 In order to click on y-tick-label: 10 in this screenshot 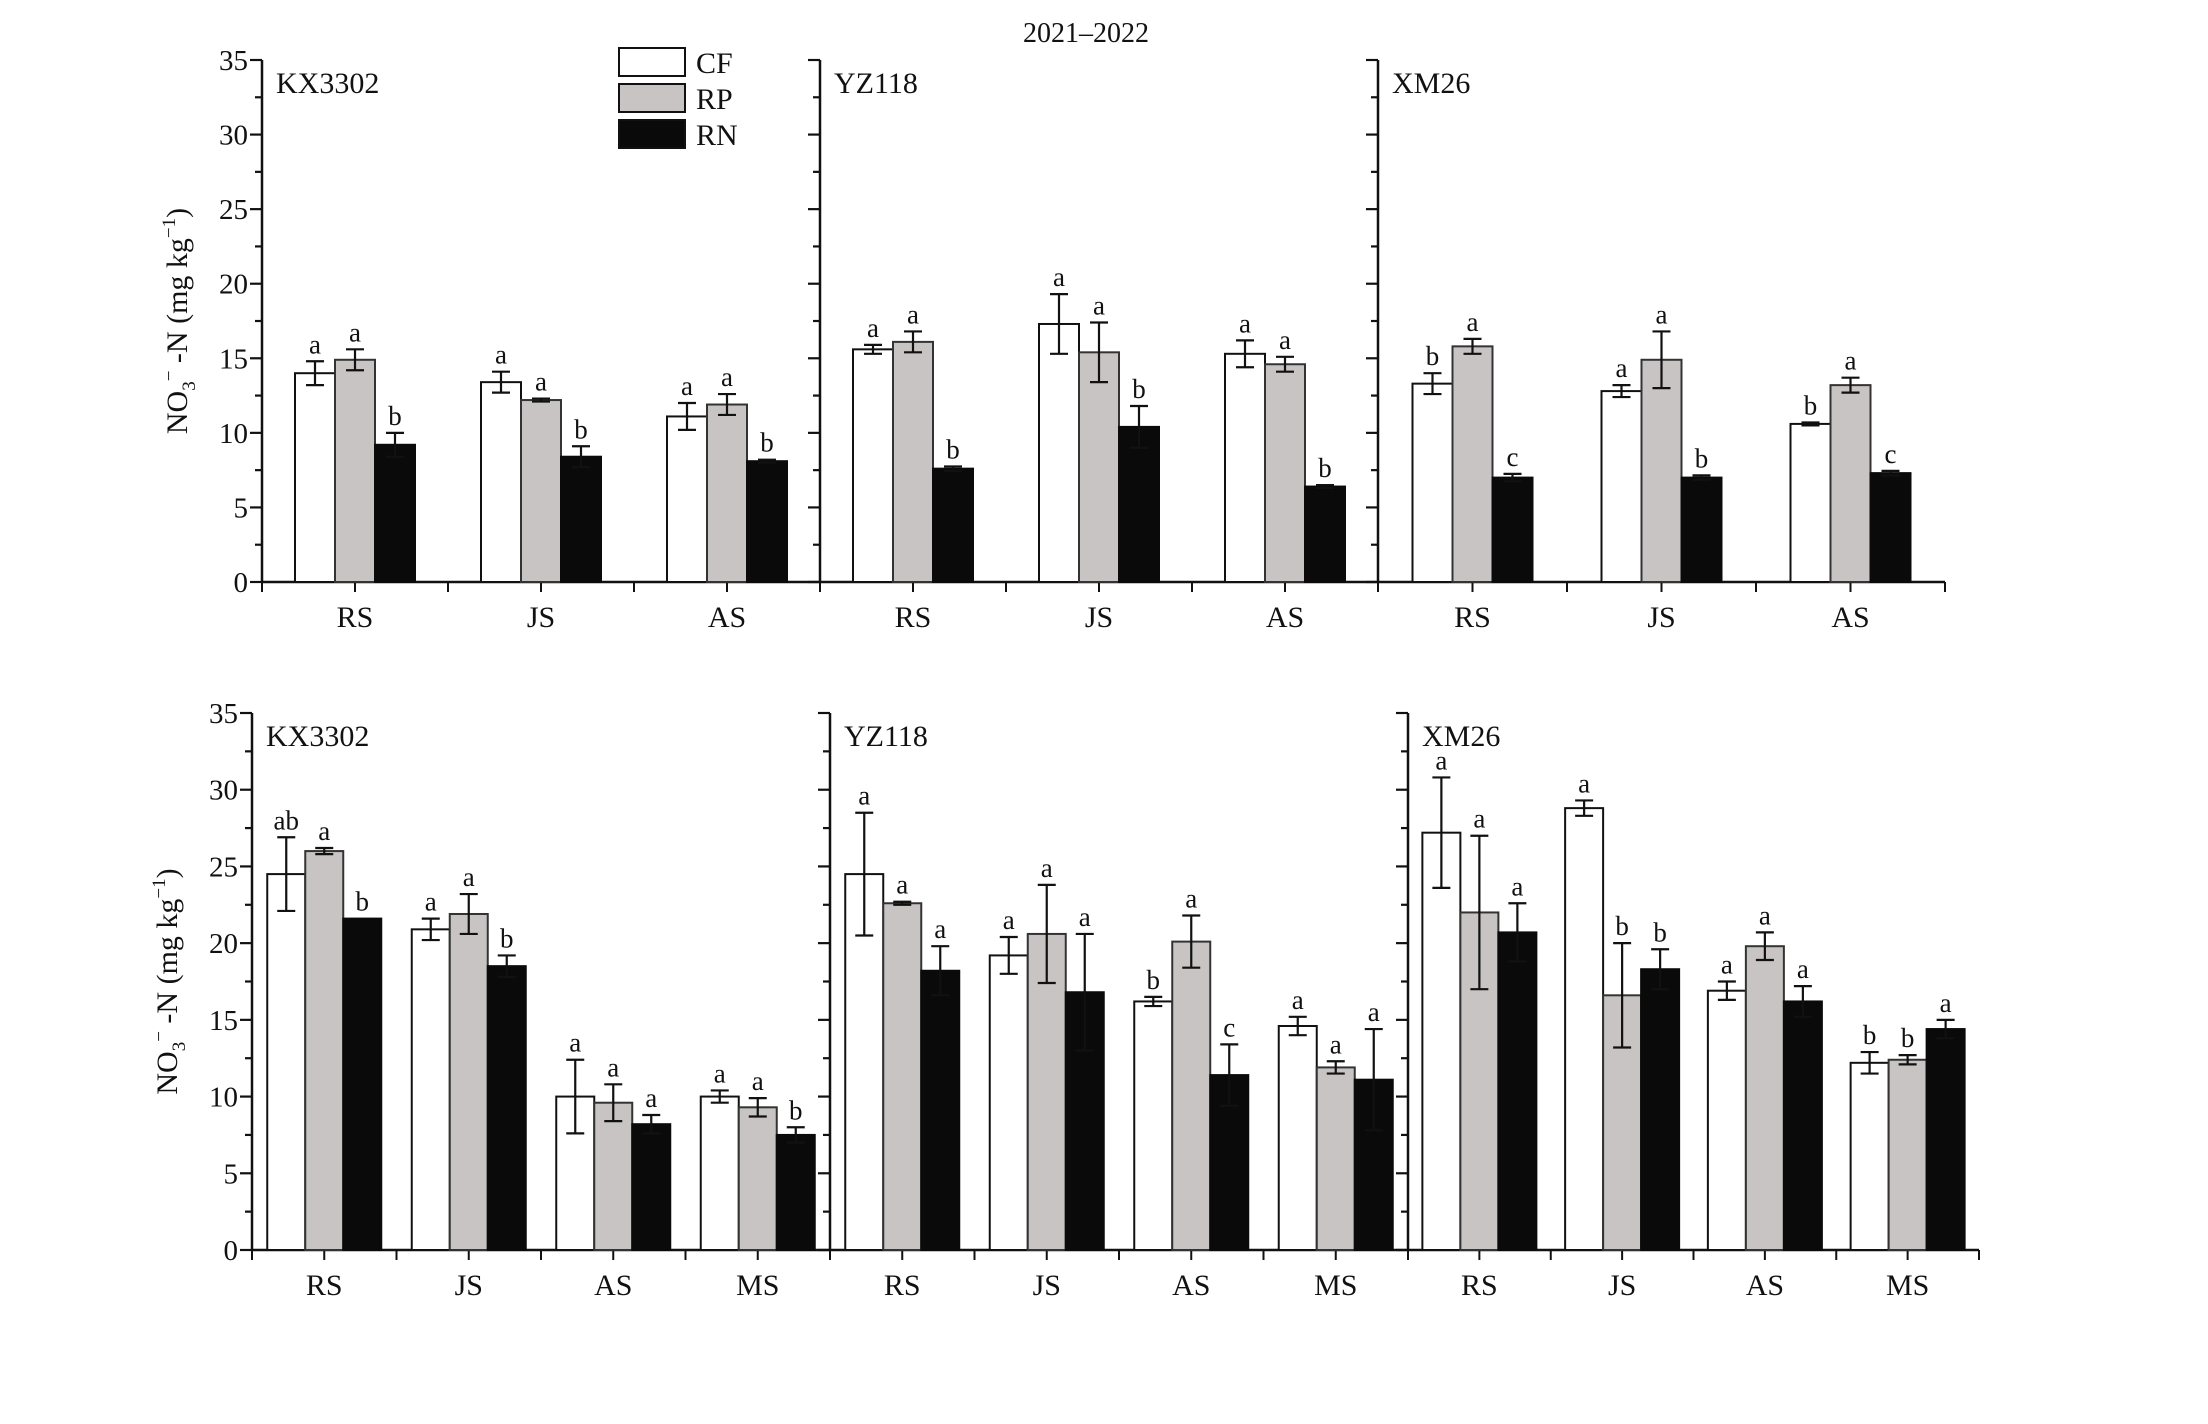, I will do `click(223, 1098)`.